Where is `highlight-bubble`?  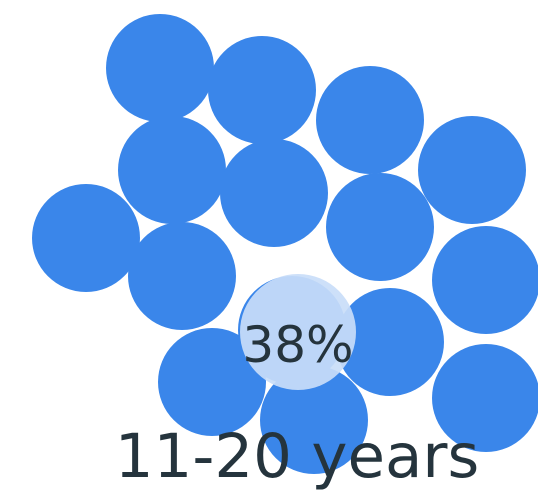 highlight-bubble is located at coordinates (298, 332).